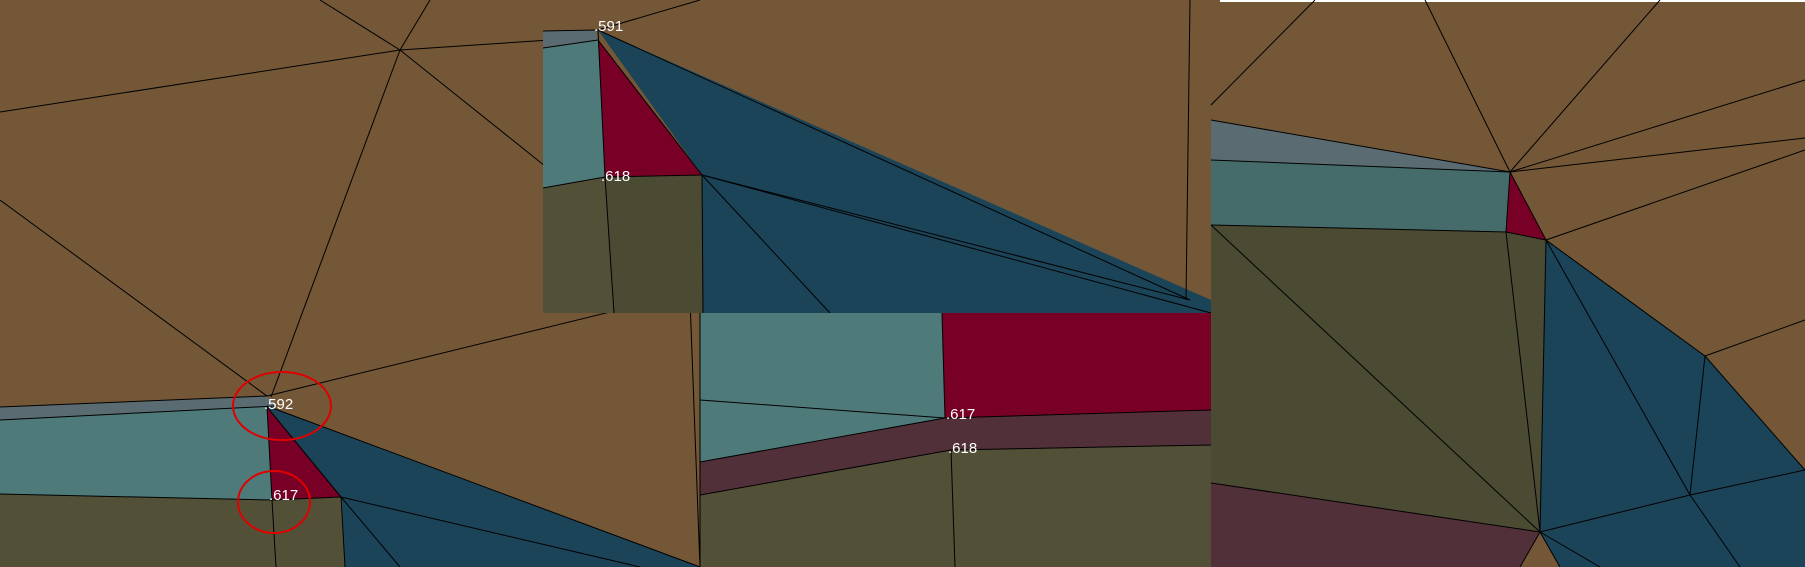 Image resolution: width=1805 pixels, height=567 pixels. What do you see at coordinates (822, 387) in the screenshot?
I see `teal-face-mid` at bounding box center [822, 387].